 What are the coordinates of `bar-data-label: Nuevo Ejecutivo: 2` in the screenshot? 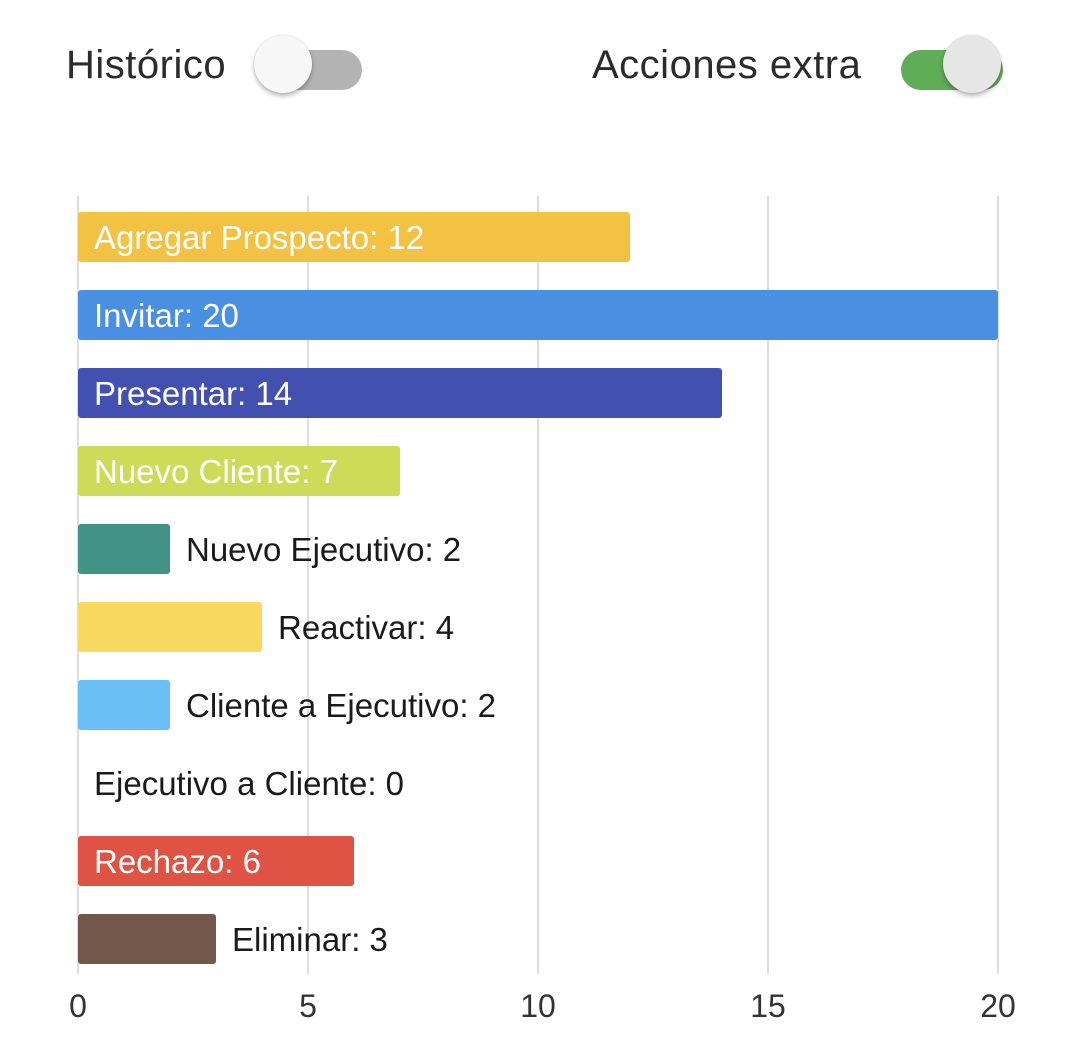 It's located at (323, 549).